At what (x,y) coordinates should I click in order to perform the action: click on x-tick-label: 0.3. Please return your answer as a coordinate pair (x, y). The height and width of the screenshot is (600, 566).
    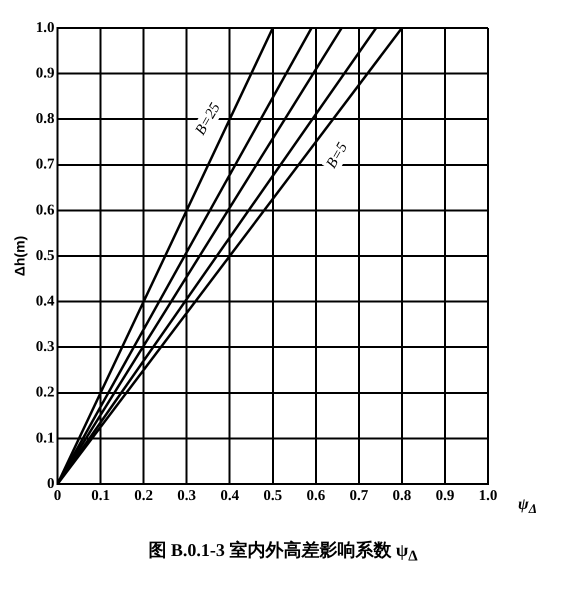
    Looking at the image, I should click on (186, 496).